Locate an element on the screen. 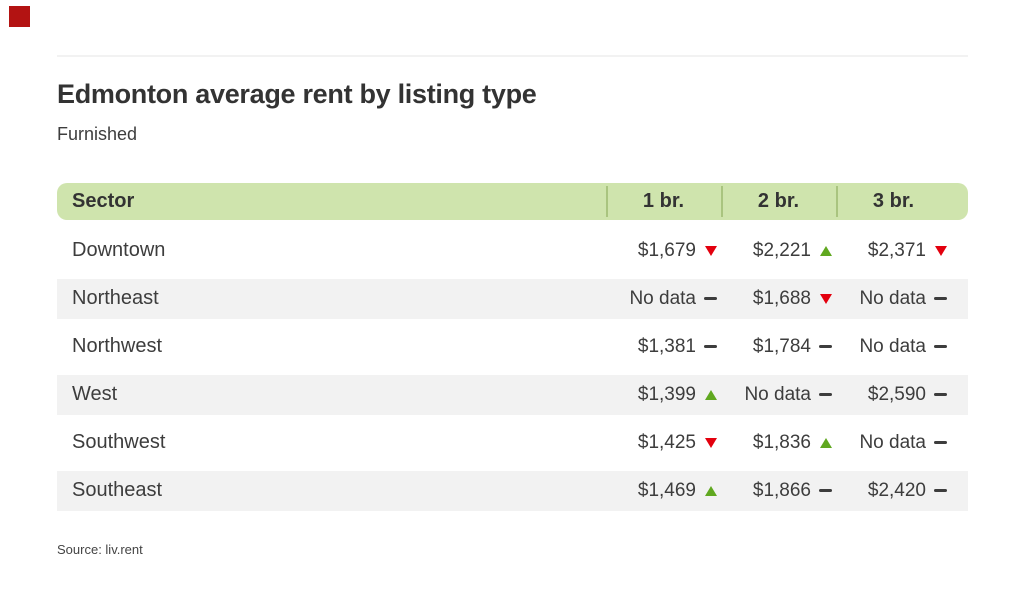  rent-cell: $2,420 is located at coordinates (893, 491).